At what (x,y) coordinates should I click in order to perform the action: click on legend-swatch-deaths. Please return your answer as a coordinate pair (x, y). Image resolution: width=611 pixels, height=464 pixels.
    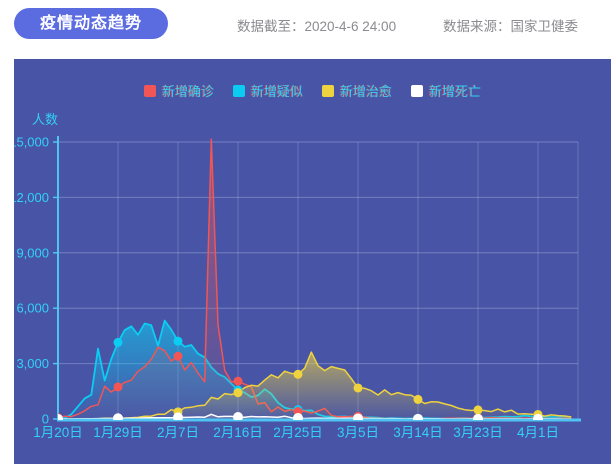
    Looking at the image, I should click on (417, 90).